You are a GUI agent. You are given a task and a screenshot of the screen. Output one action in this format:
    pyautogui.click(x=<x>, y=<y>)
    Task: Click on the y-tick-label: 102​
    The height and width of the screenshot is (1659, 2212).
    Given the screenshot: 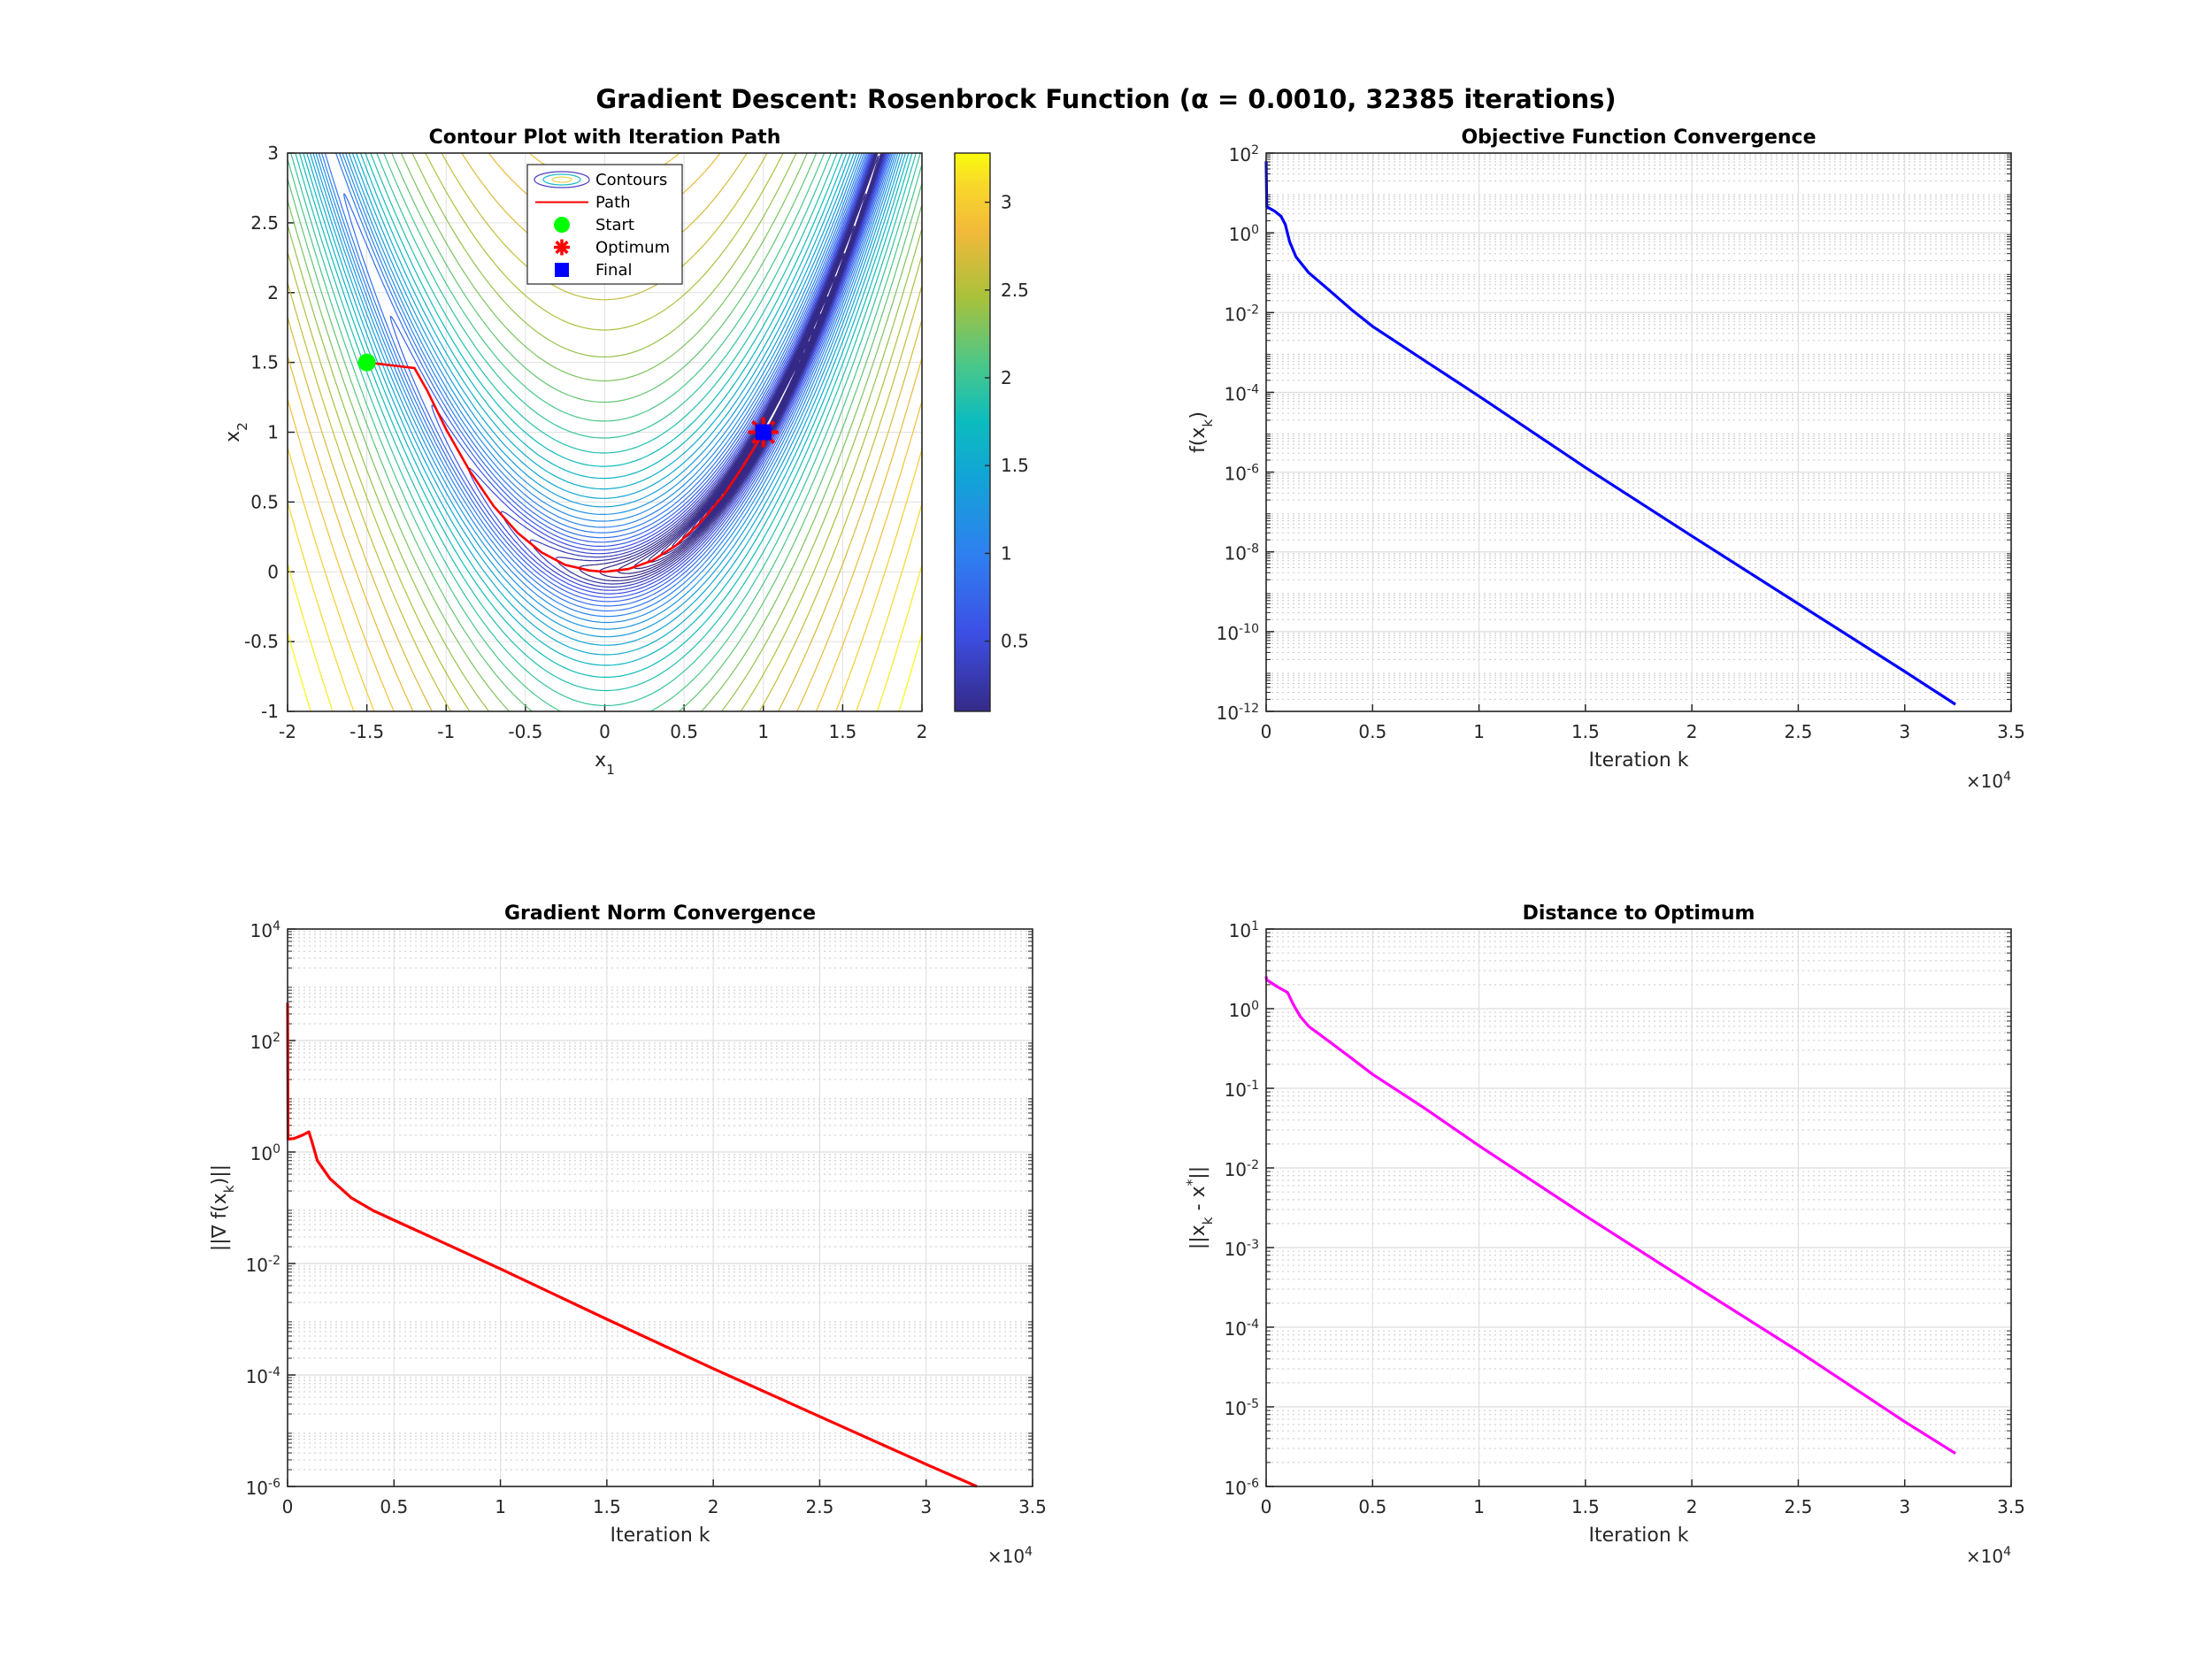 What is the action you would take?
    pyautogui.click(x=265, y=1042)
    